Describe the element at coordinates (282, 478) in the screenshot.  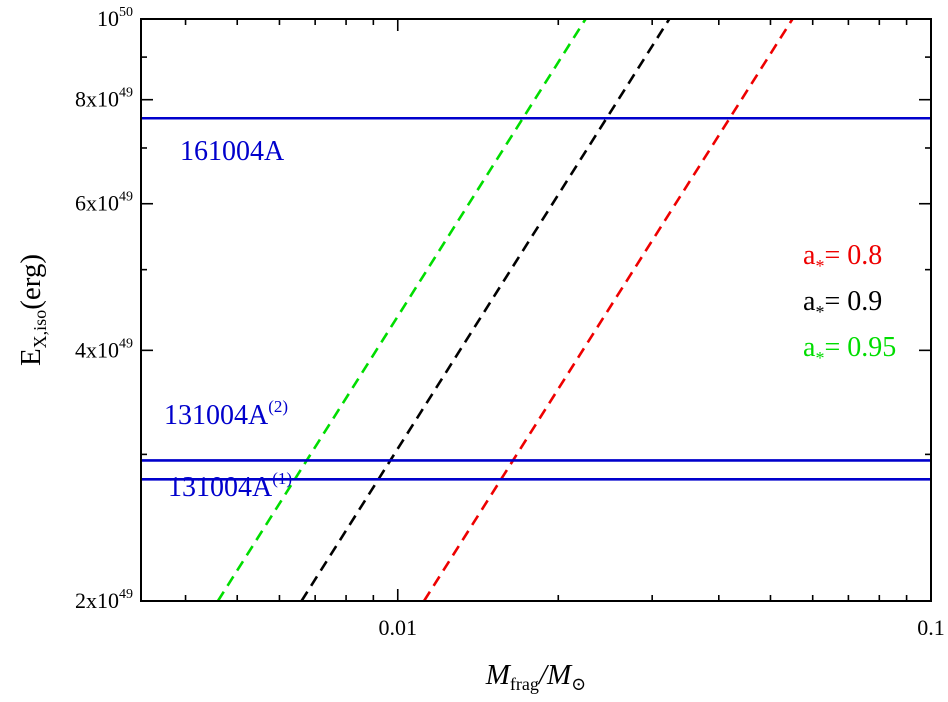
I see `reference-line-superscript: (1)` at that location.